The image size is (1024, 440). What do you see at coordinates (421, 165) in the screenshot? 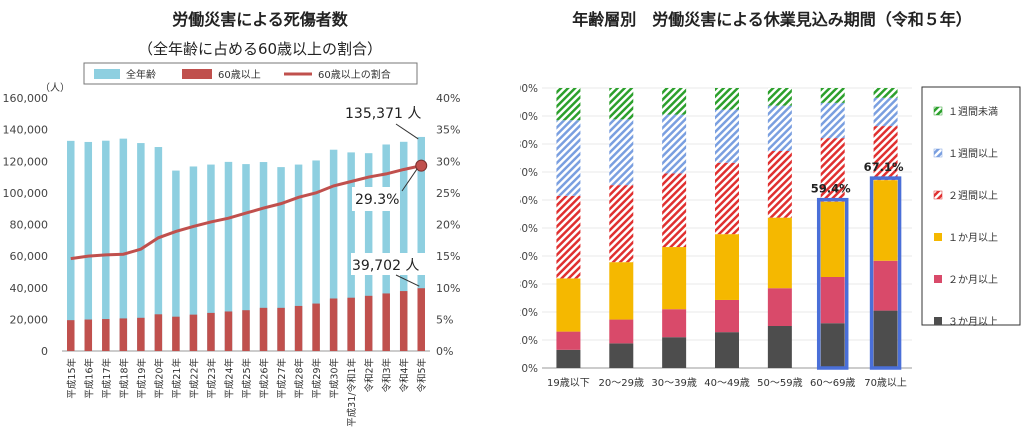
I see `ratio-last-point` at bounding box center [421, 165].